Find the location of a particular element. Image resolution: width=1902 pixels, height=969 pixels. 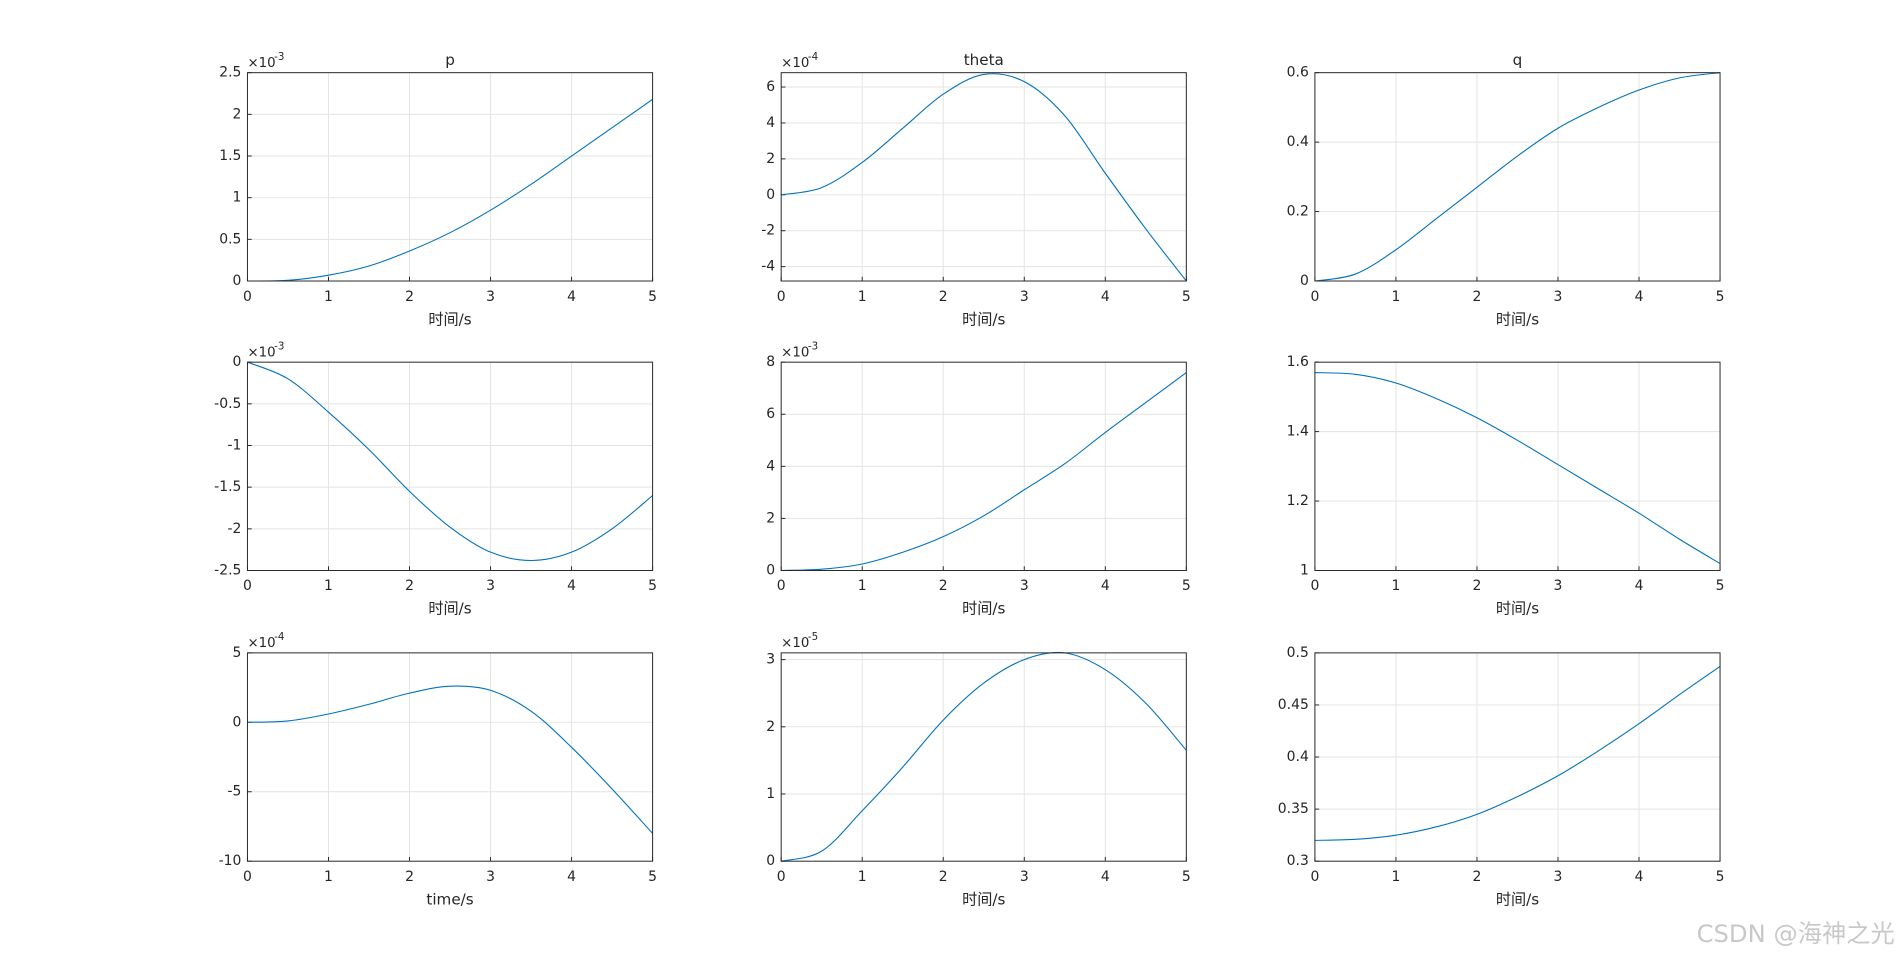

y-tick-label: 0.5 is located at coordinates (1298, 653).